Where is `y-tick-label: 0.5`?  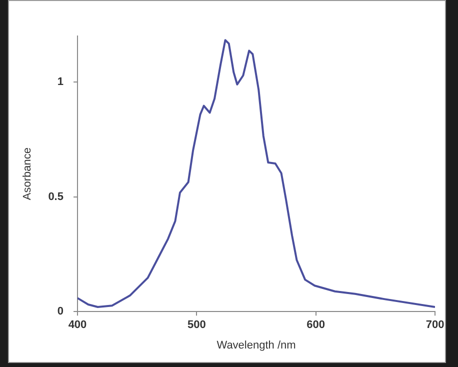
y-tick-label: 0.5 is located at coordinates (56, 196).